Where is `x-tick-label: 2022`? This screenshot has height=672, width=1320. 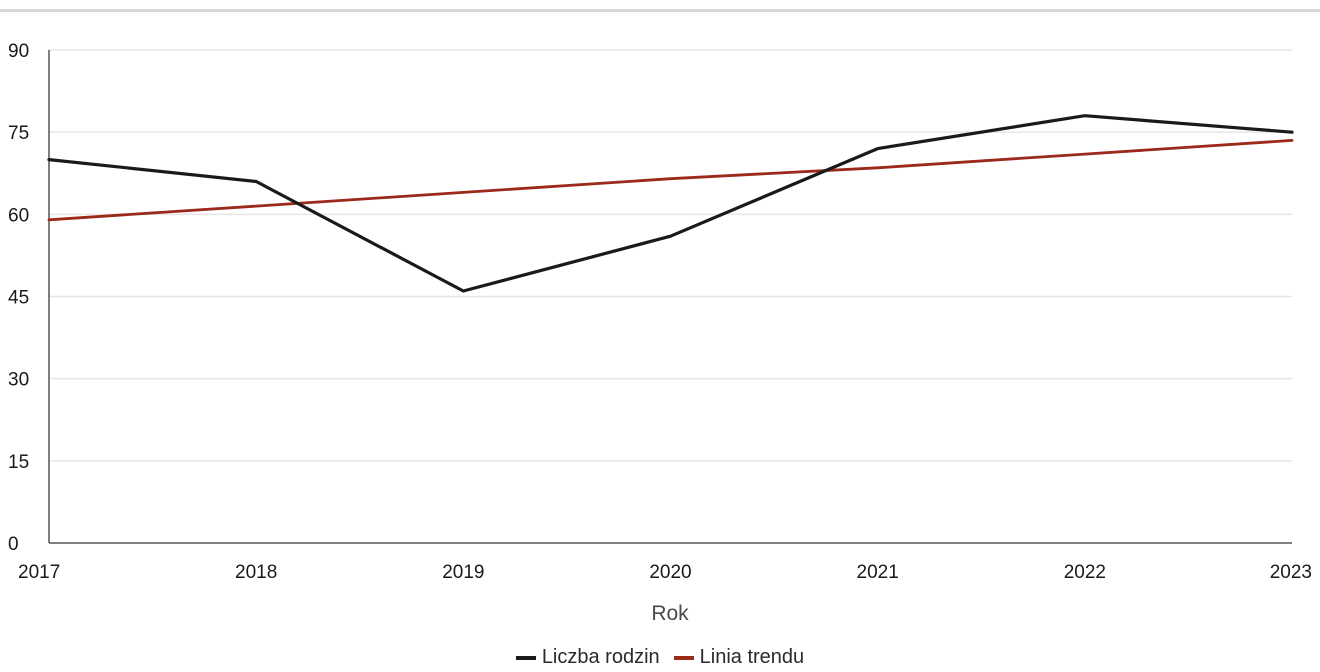
x-tick-label: 2022 is located at coordinates (1085, 572).